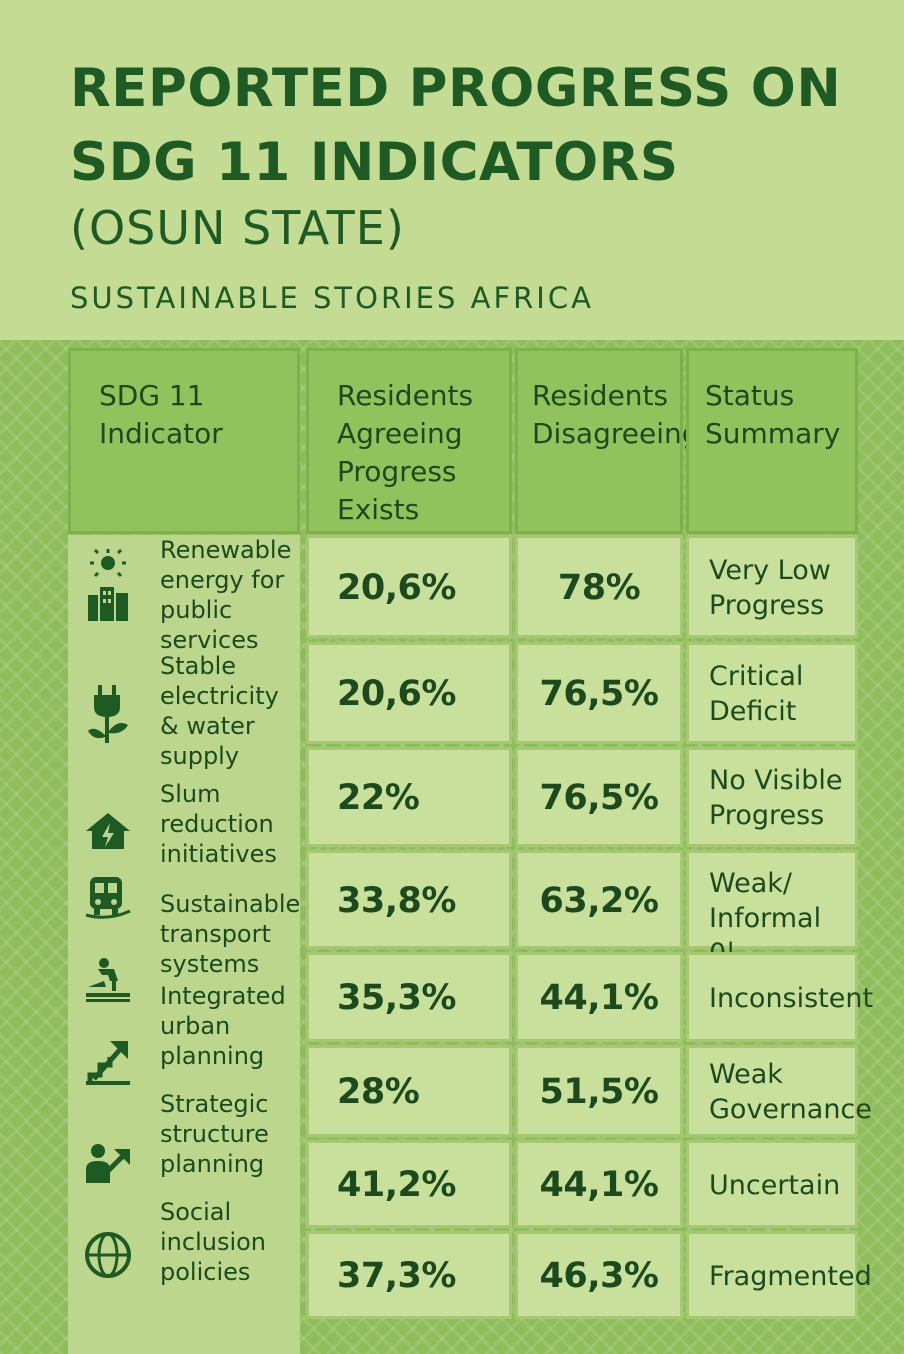 This screenshot has width=904, height=1354. I want to click on column-header-text: SDG 11 Indicator, so click(161, 414).